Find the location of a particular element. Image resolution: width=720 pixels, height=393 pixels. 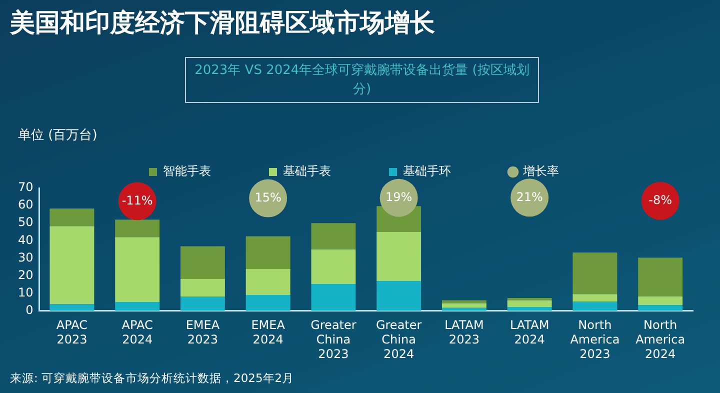

y-tick-label: 0 is located at coordinates (30, 309).